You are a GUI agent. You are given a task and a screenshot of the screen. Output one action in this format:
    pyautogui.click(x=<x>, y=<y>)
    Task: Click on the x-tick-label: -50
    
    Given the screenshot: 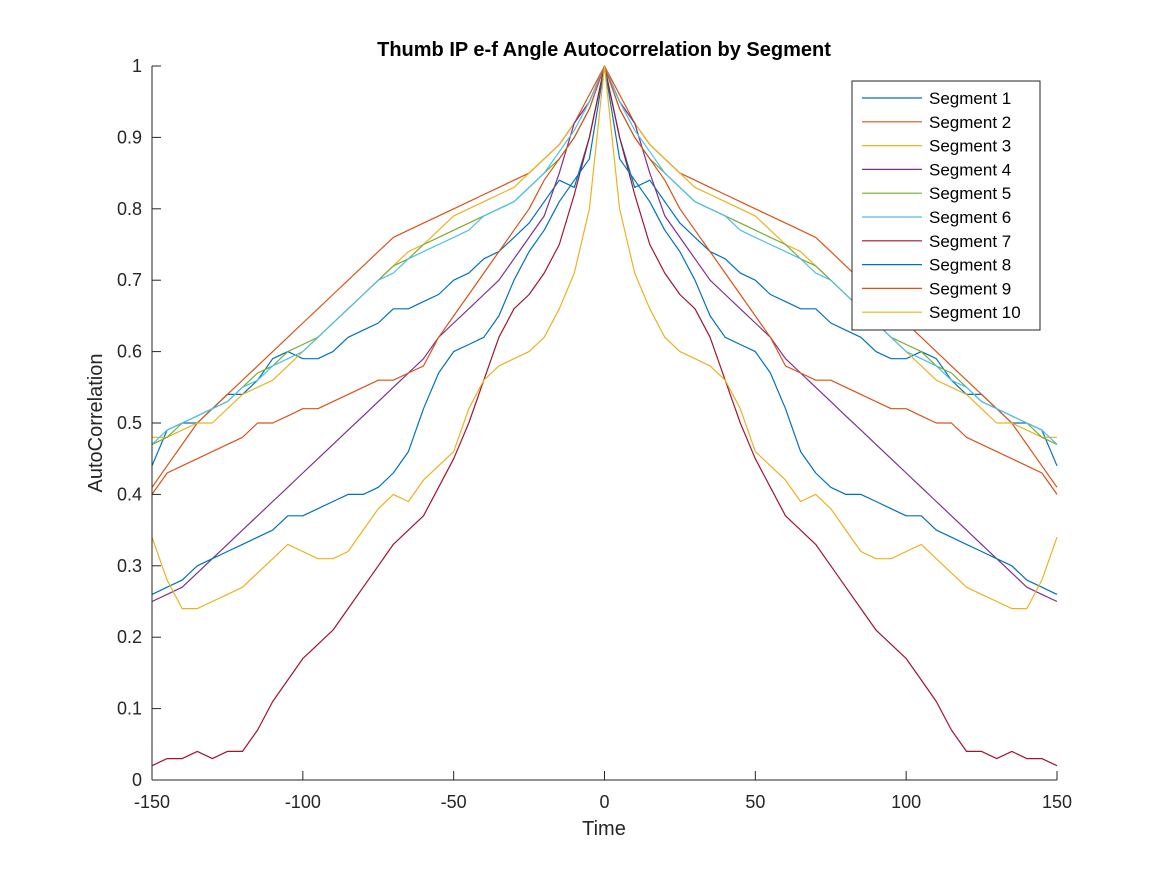 What is the action you would take?
    pyautogui.click(x=454, y=802)
    